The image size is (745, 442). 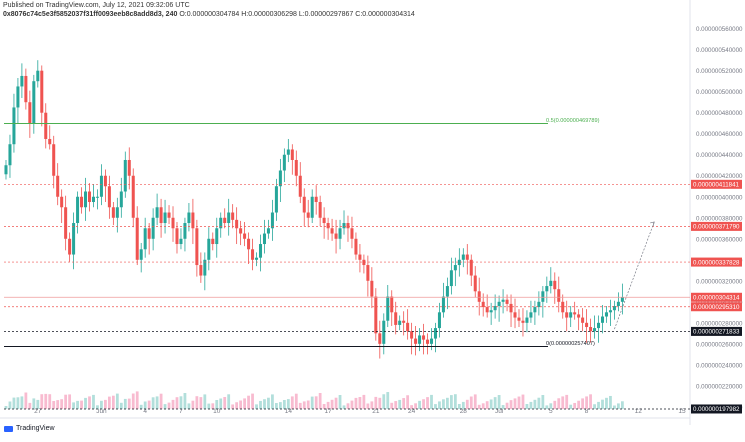 I want to click on projection-arrow-line, so click(x=634, y=275).